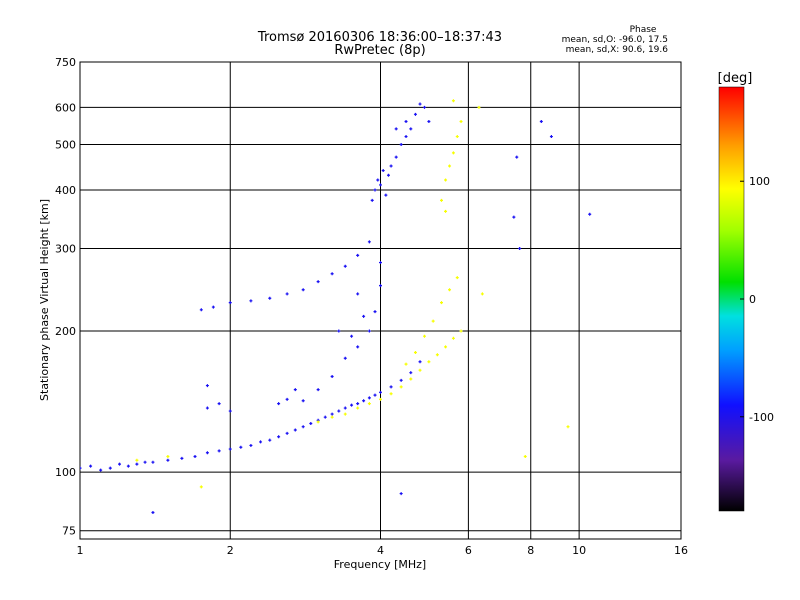 This screenshot has height=600, width=800. I want to click on colorbar-tick-label: 100, so click(759, 181).